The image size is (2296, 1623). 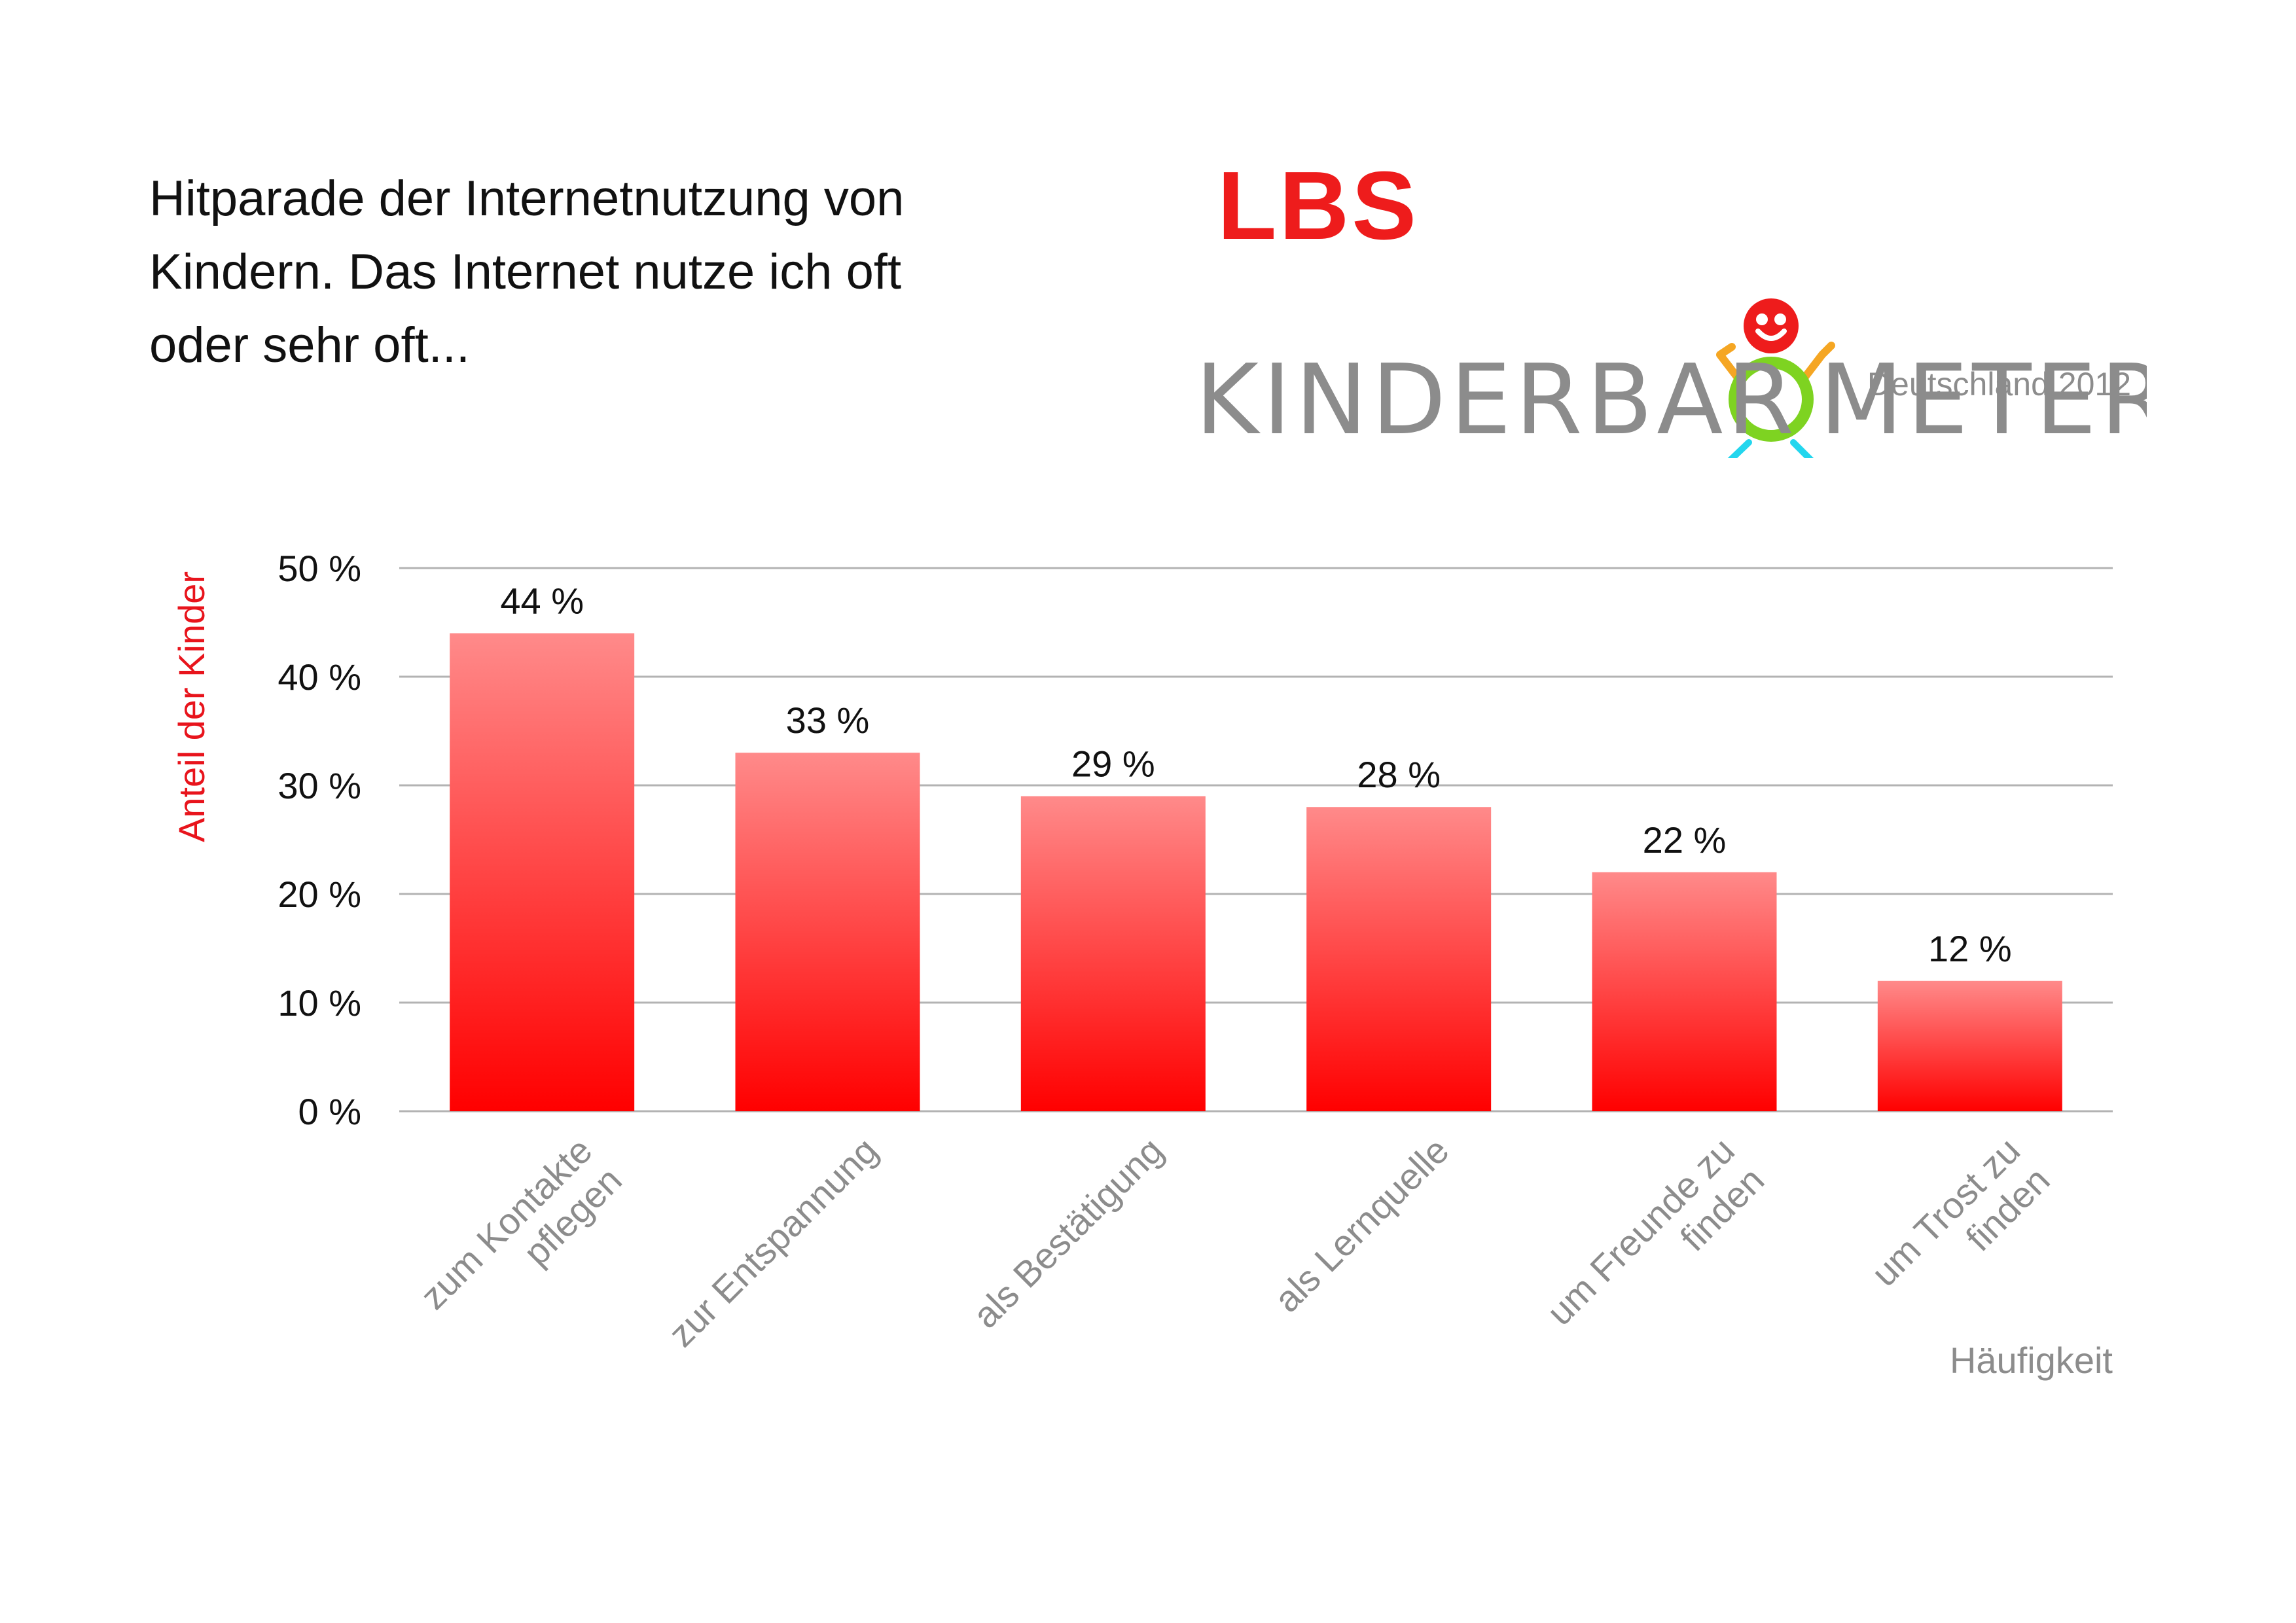 I want to click on value-label: 22 %, so click(x=1685, y=840).